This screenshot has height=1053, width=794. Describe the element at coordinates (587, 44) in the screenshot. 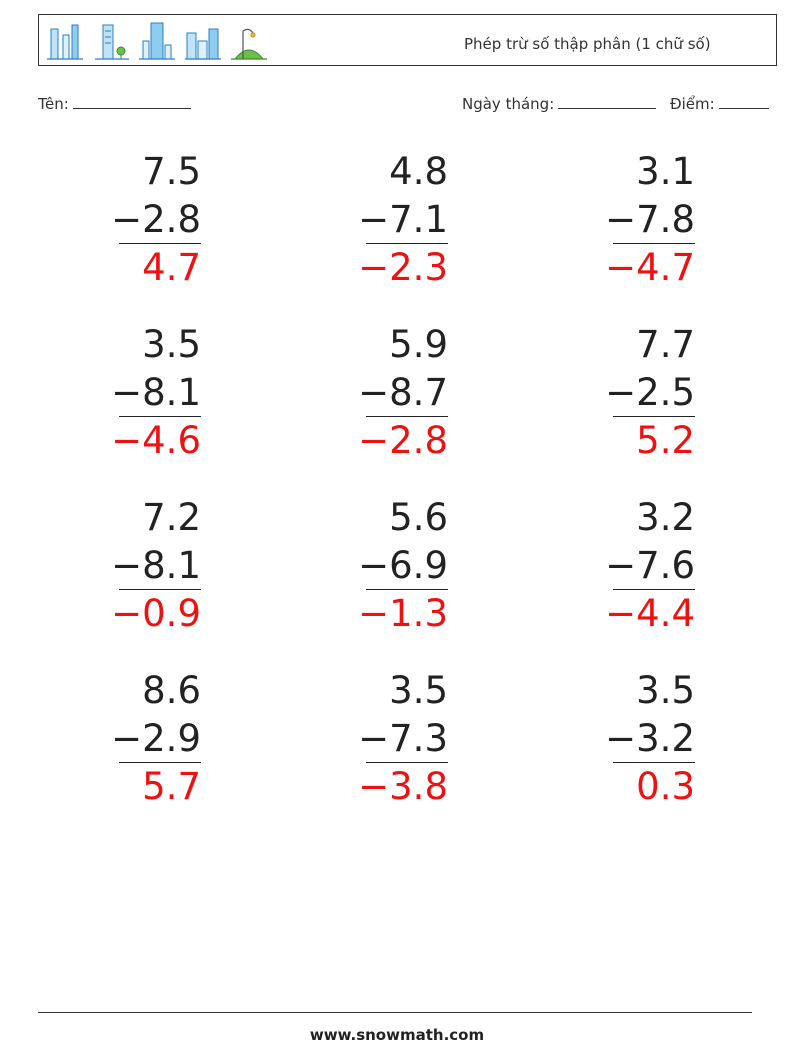

I see `worksheet-title: Phép trừ số thập phân (1 chữ số)` at that location.